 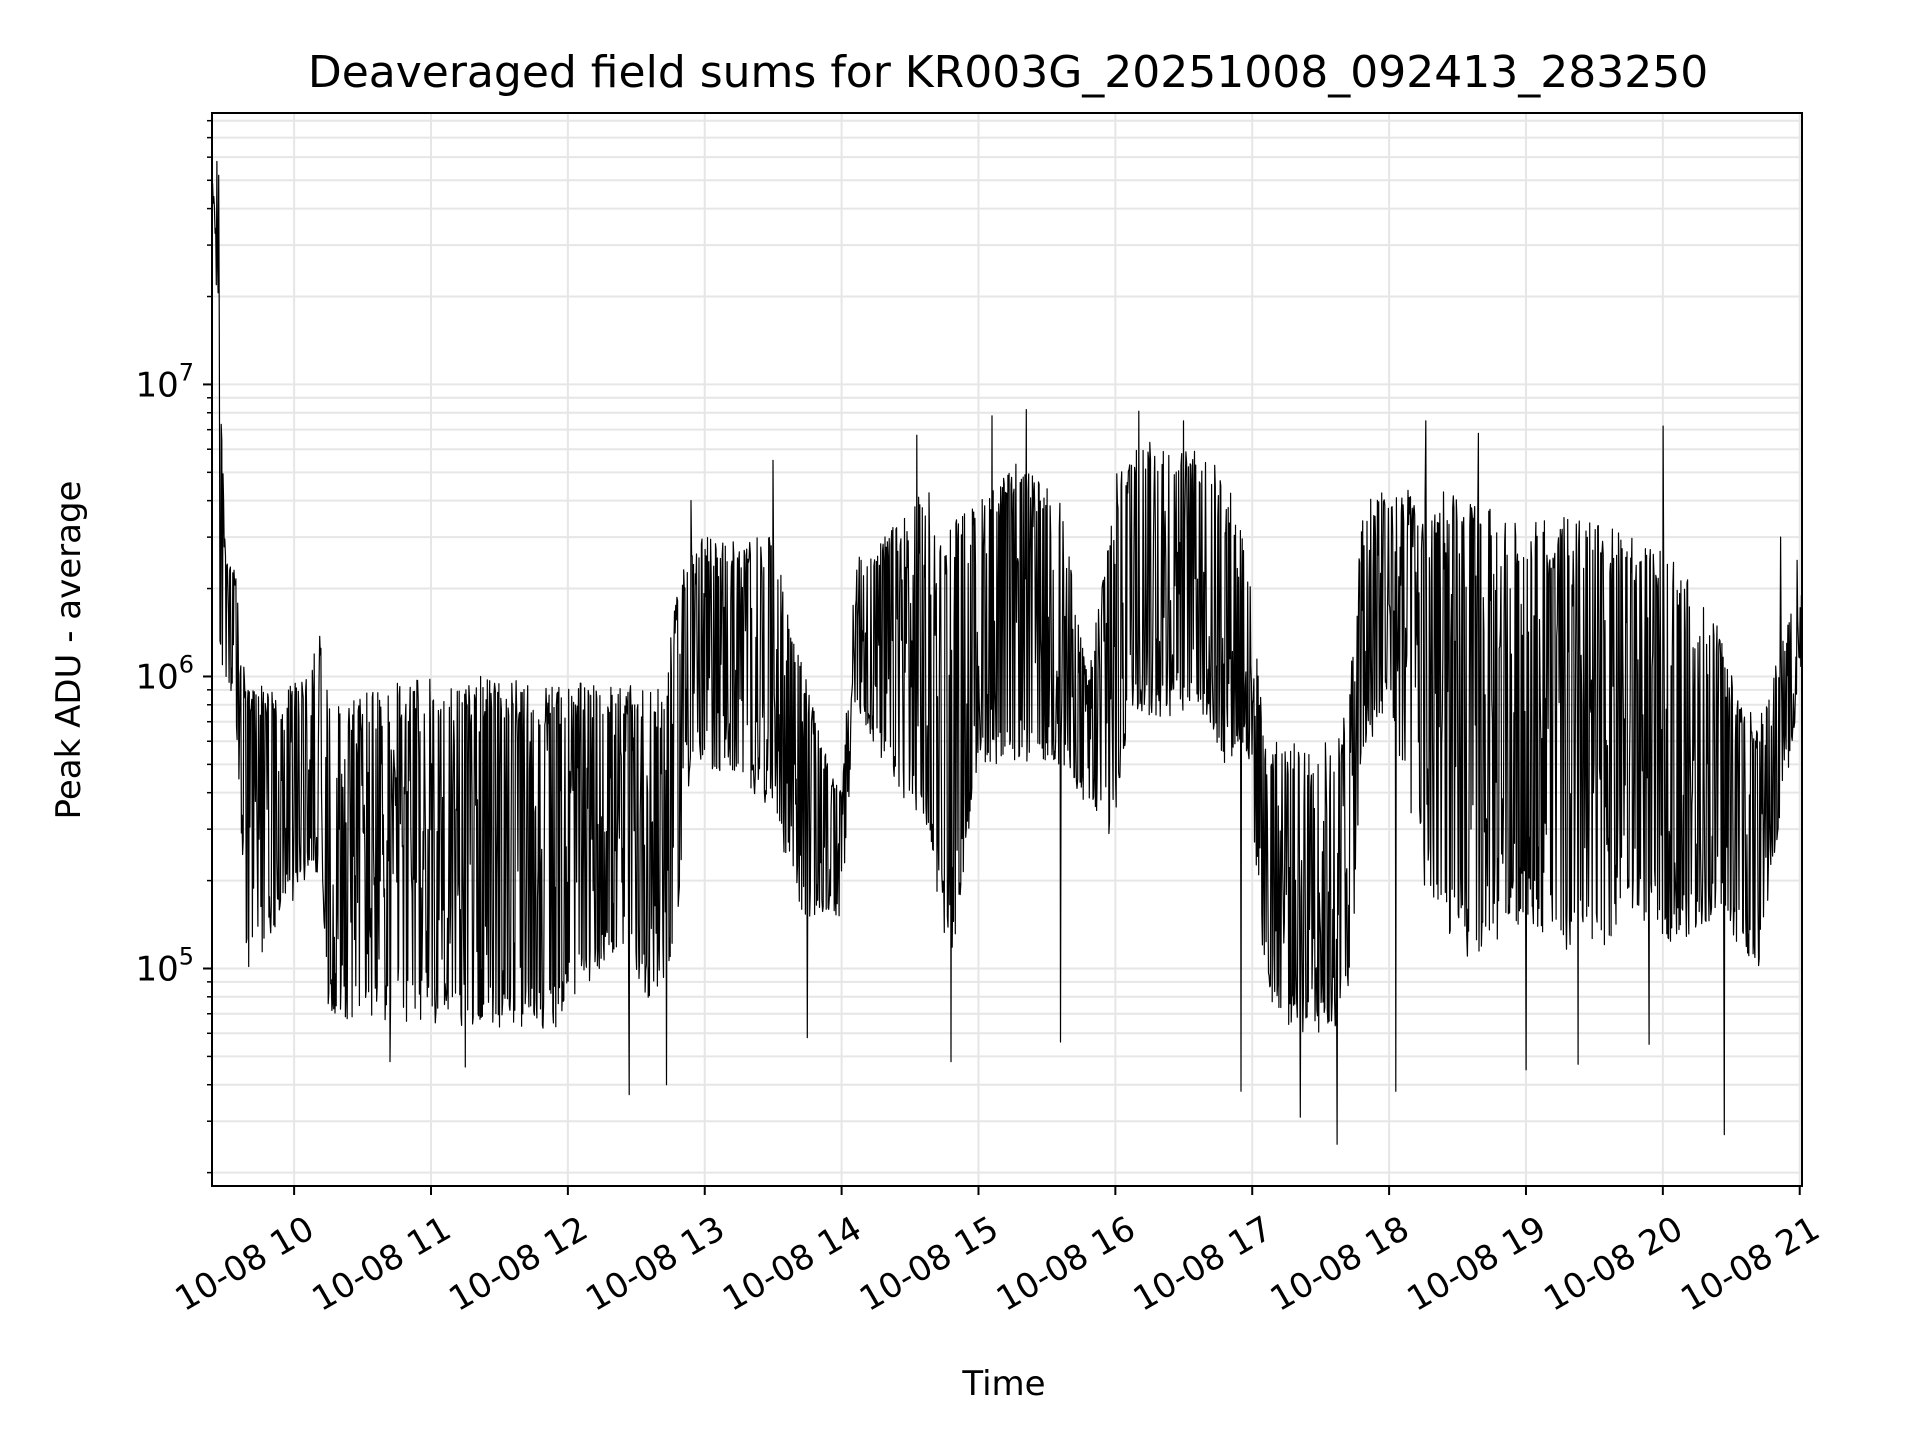 What do you see at coordinates (164, 966) in the screenshot?
I see `y-tick-label: 10⁵` at bounding box center [164, 966].